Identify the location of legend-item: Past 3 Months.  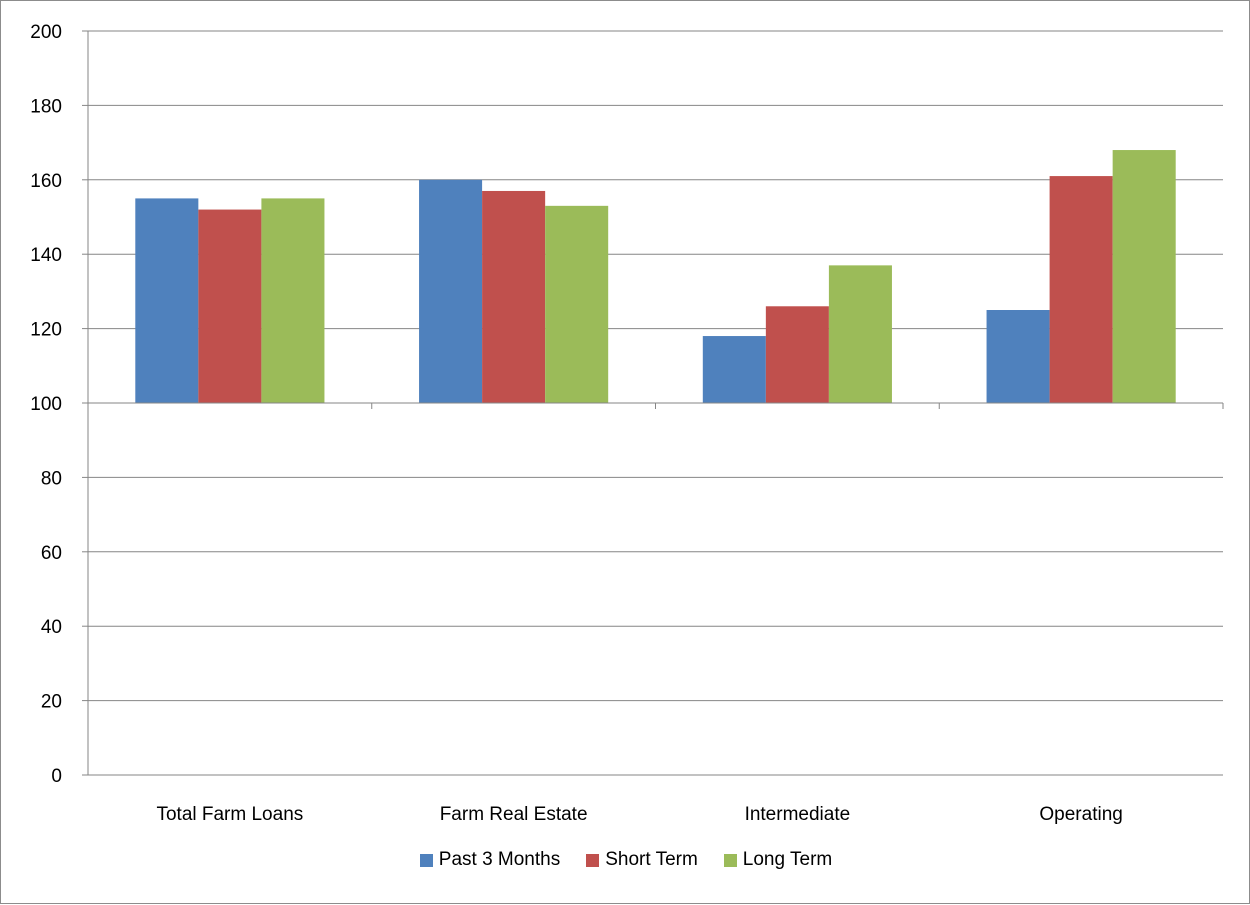
(490, 860).